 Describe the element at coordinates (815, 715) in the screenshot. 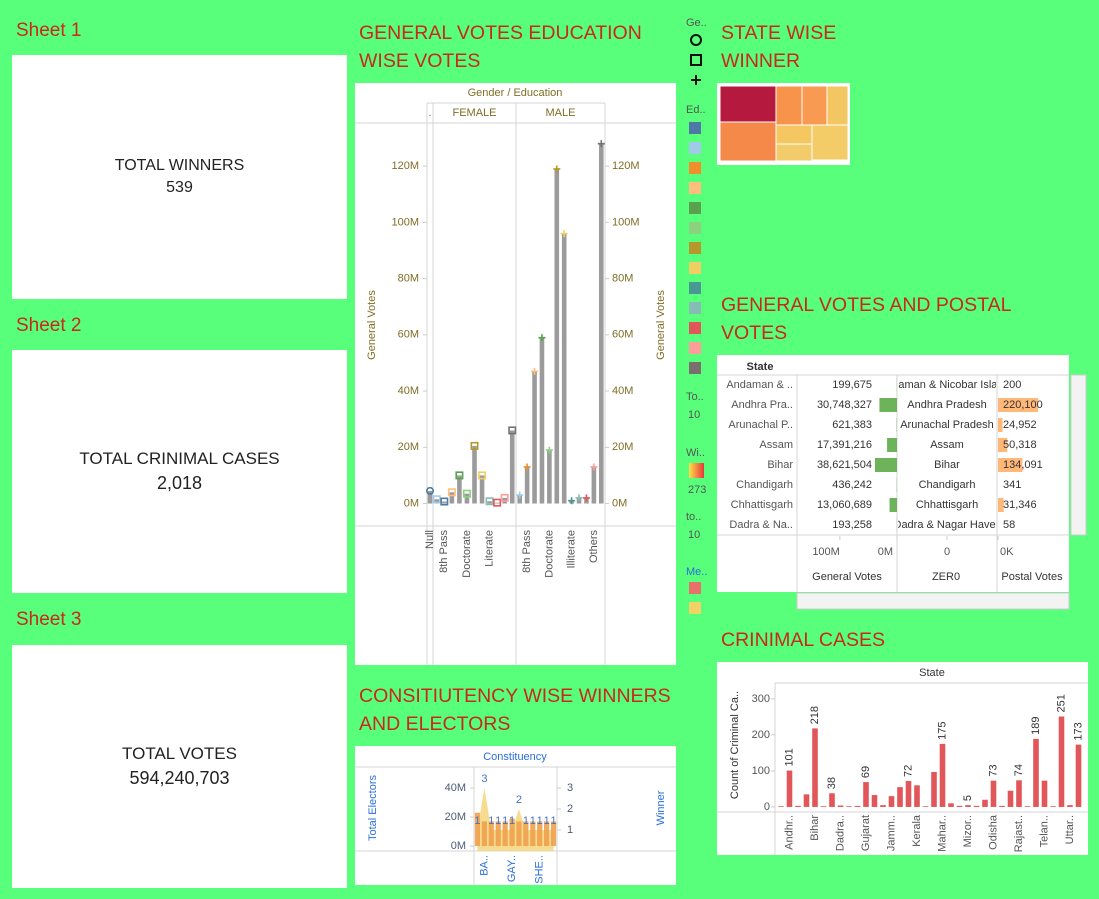

I see `data-label: 218` at that location.